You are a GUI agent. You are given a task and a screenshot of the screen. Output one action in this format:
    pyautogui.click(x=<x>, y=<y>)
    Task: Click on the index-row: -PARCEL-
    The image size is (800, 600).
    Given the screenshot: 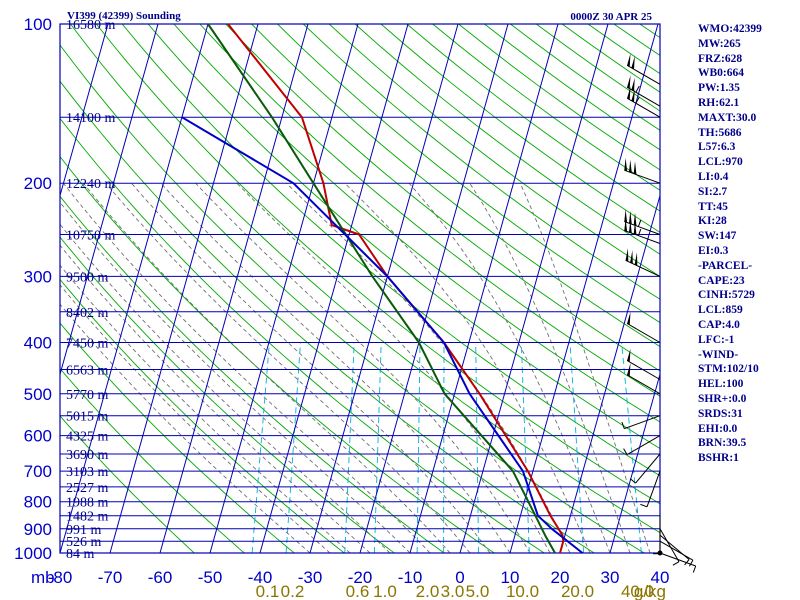 What is the action you would take?
    pyautogui.click(x=725, y=265)
    